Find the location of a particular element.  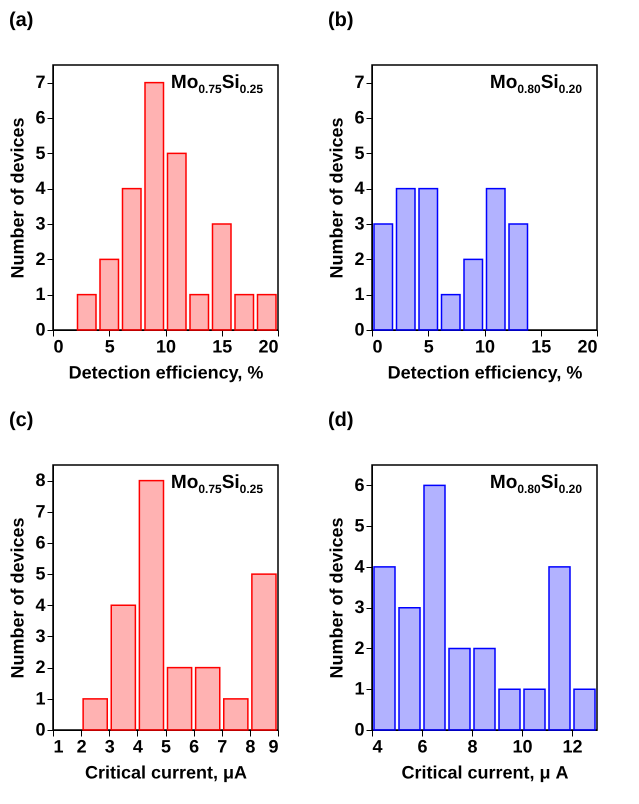

x-tick-label: 9 is located at coordinates (273, 746).